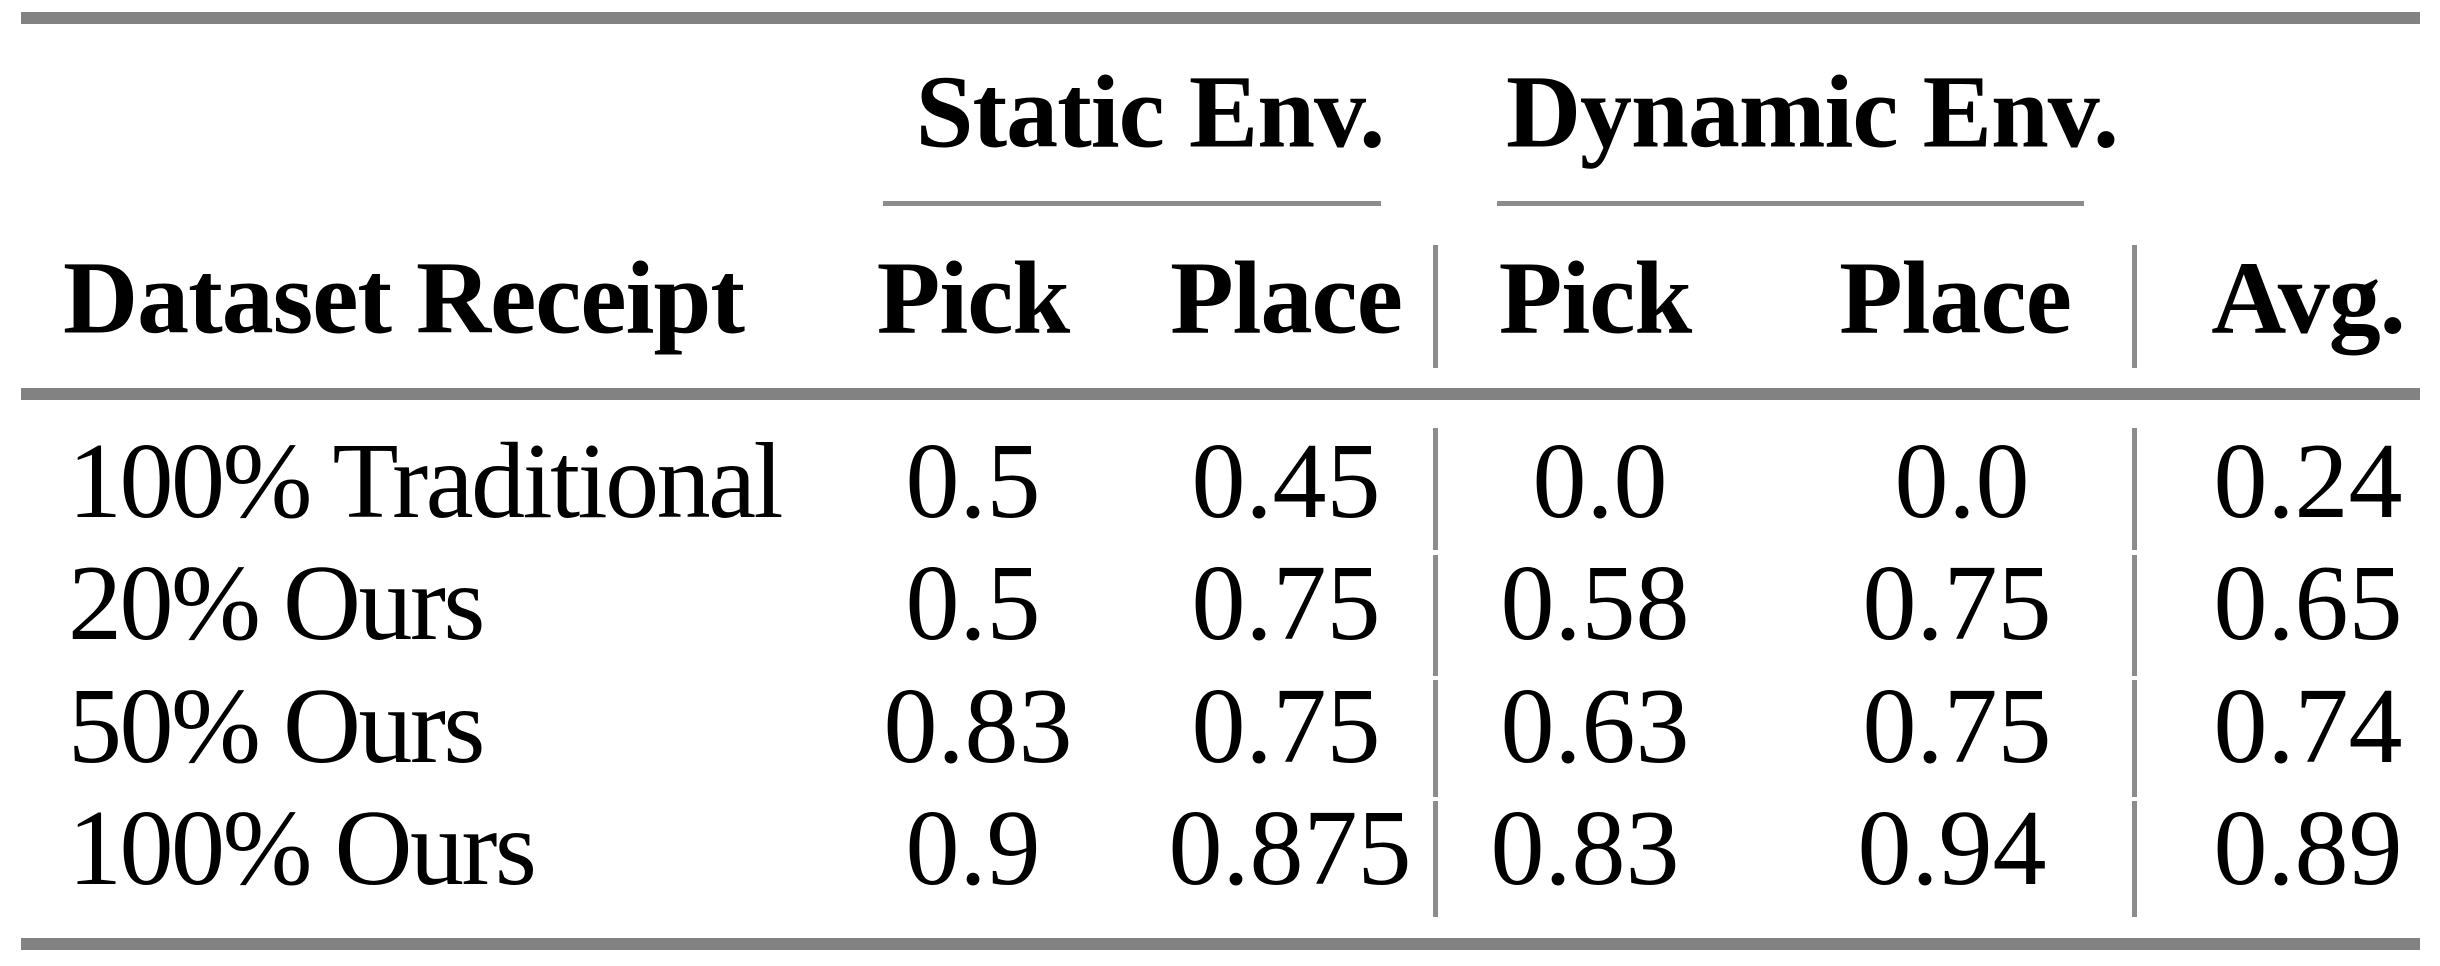  What do you see at coordinates (1790, 203) in the screenshot?
I see `cmidrule-dynamic-env` at bounding box center [1790, 203].